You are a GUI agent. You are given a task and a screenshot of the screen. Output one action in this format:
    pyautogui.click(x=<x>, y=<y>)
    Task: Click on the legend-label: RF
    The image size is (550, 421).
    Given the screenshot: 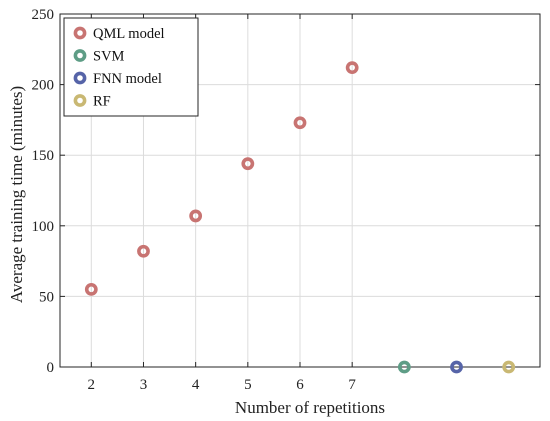 What is the action you would take?
    pyautogui.click(x=102, y=102)
    